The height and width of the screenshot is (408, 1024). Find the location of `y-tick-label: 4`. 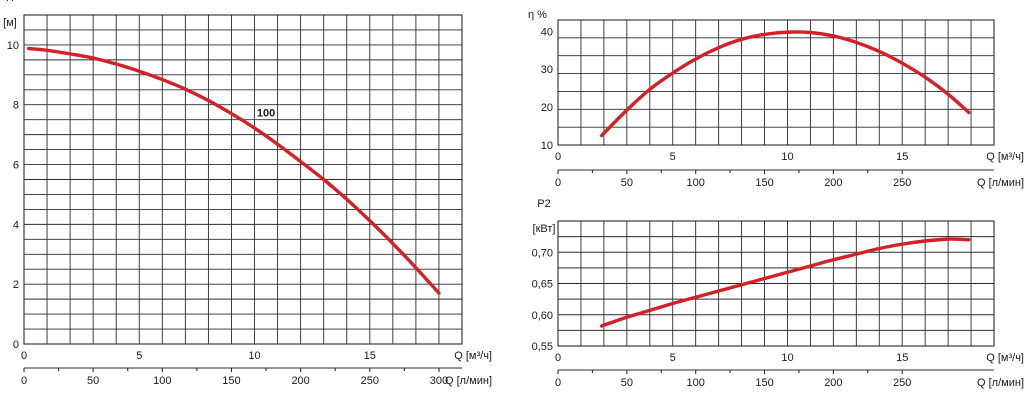

y-tick-label: 4 is located at coordinates (16, 225).